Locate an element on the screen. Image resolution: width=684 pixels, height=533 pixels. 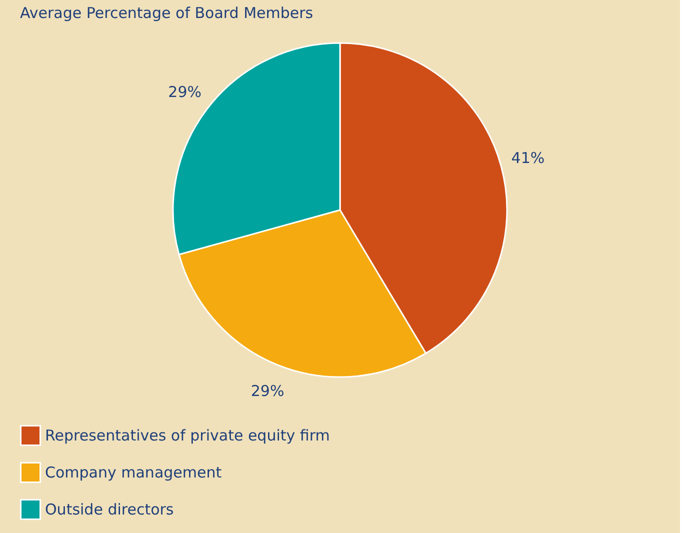
legend-label: Company management is located at coordinates (133, 473).